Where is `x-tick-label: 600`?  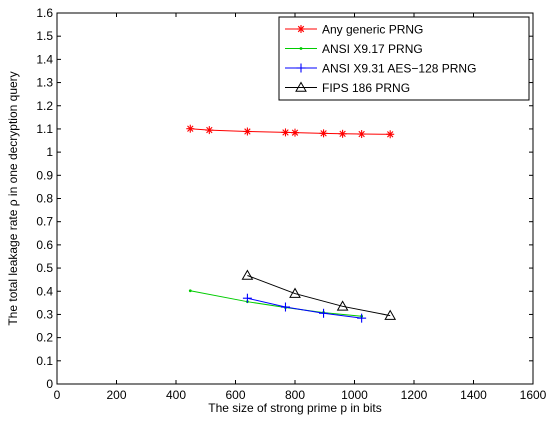
x-tick-label: 600 is located at coordinates (235, 395).